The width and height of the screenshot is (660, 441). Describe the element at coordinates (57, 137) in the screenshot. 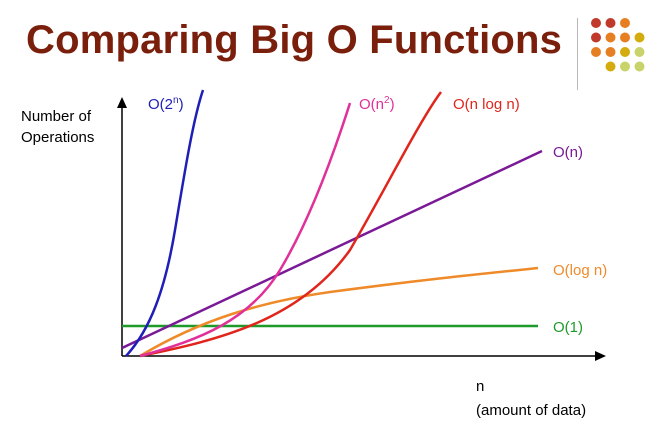

I see `y-axis-label-line2: Operations` at that location.